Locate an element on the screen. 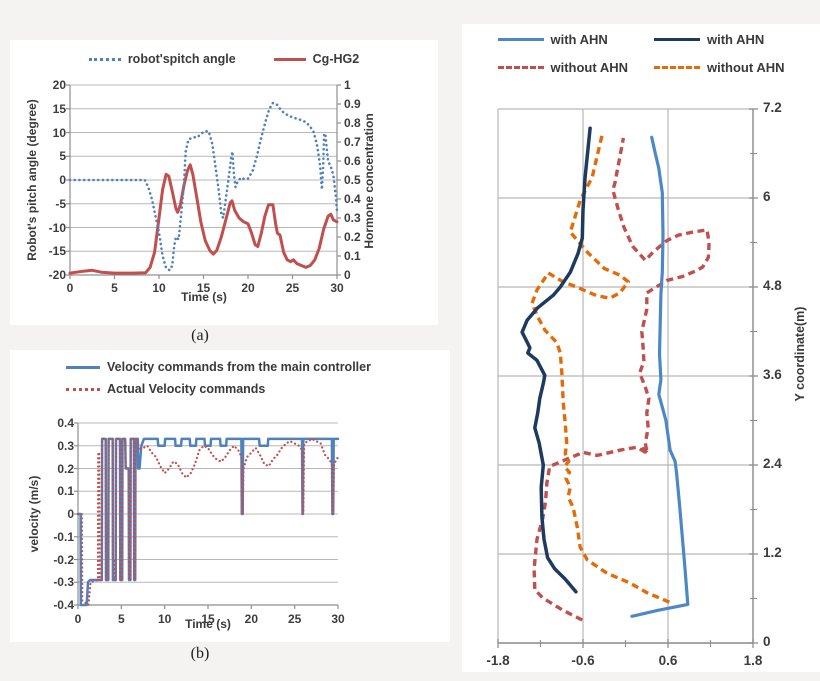 Image resolution: width=820 pixels, height=681 pixels. pitch-hormone-plot is located at coordinates (203, 181).